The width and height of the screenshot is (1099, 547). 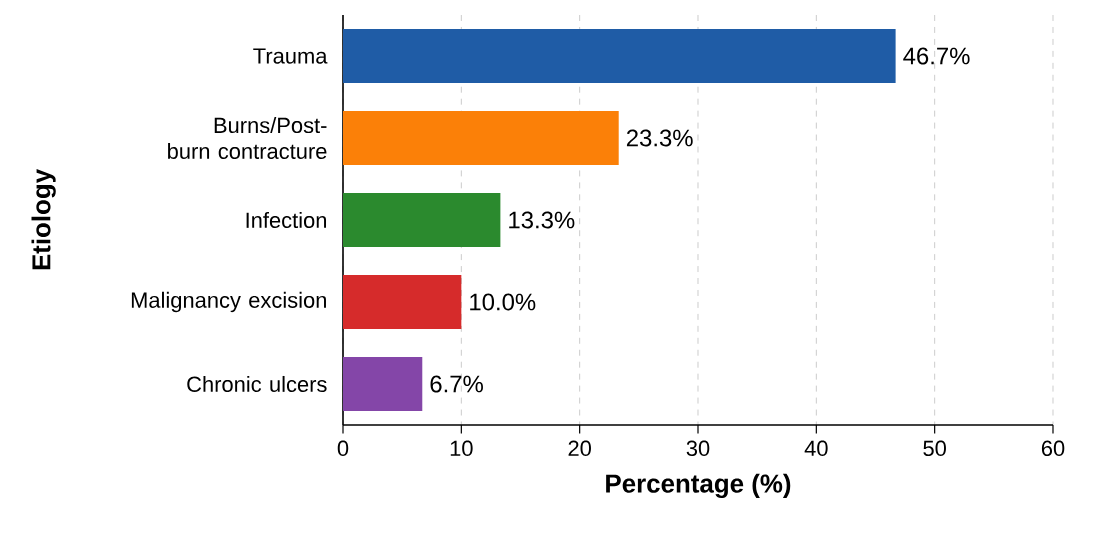 I want to click on data-label: 13.3%, so click(x=542, y=220).